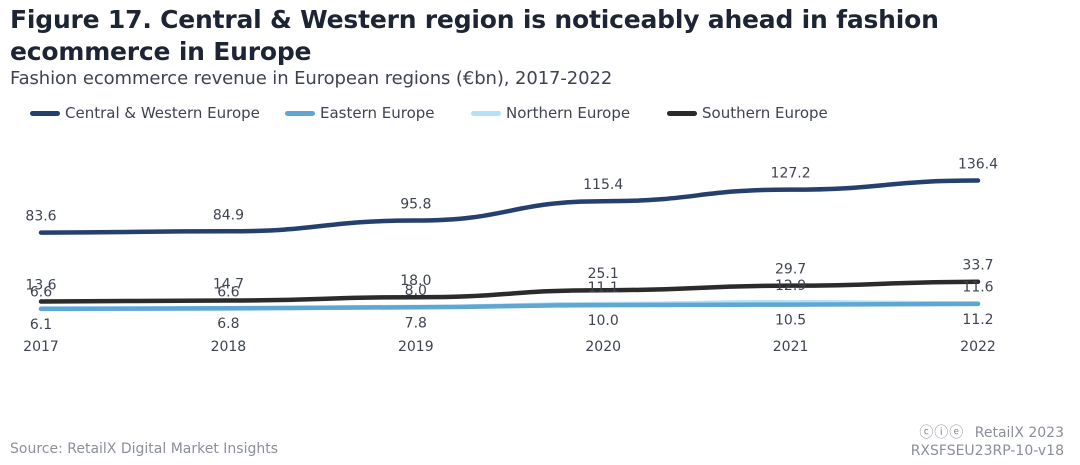 Image resolution: width=1080 pixels, height=465 pixels. Describe the element at coordinates (603, 347) in the screenshot. I see `x-tick-label: 2020` at that location.